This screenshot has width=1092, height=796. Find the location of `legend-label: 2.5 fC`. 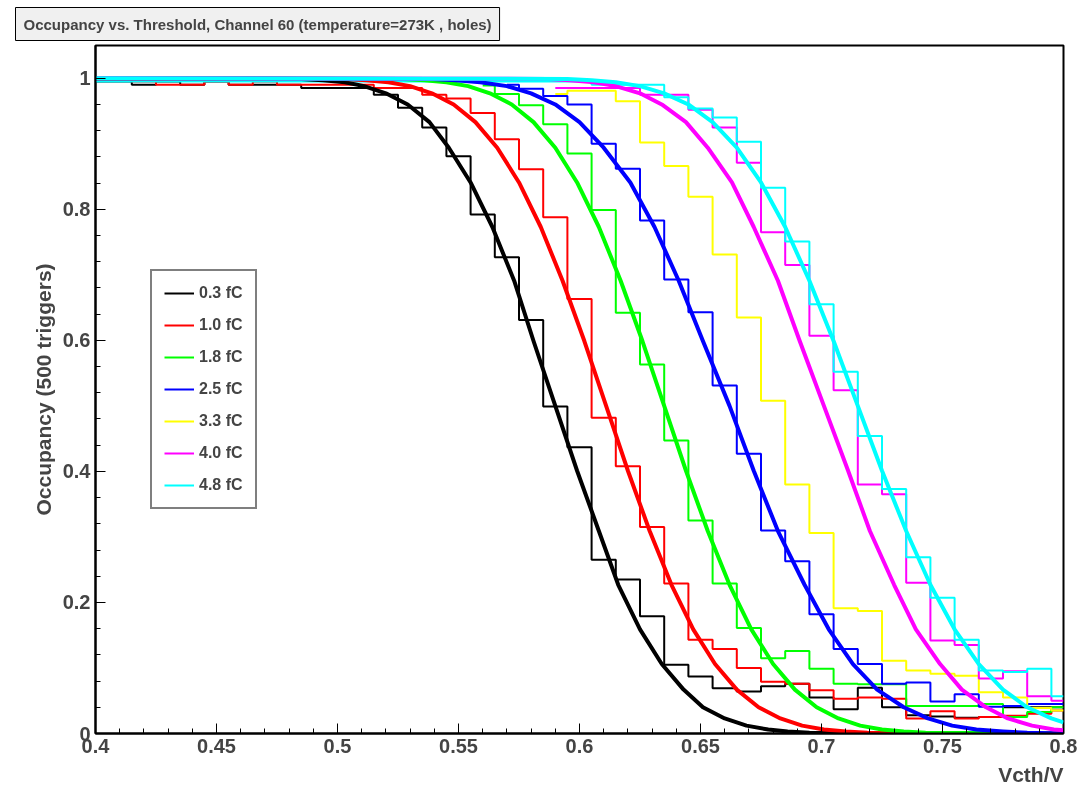

legend-label: 2.5 fC is located at coordinates (221, 389).